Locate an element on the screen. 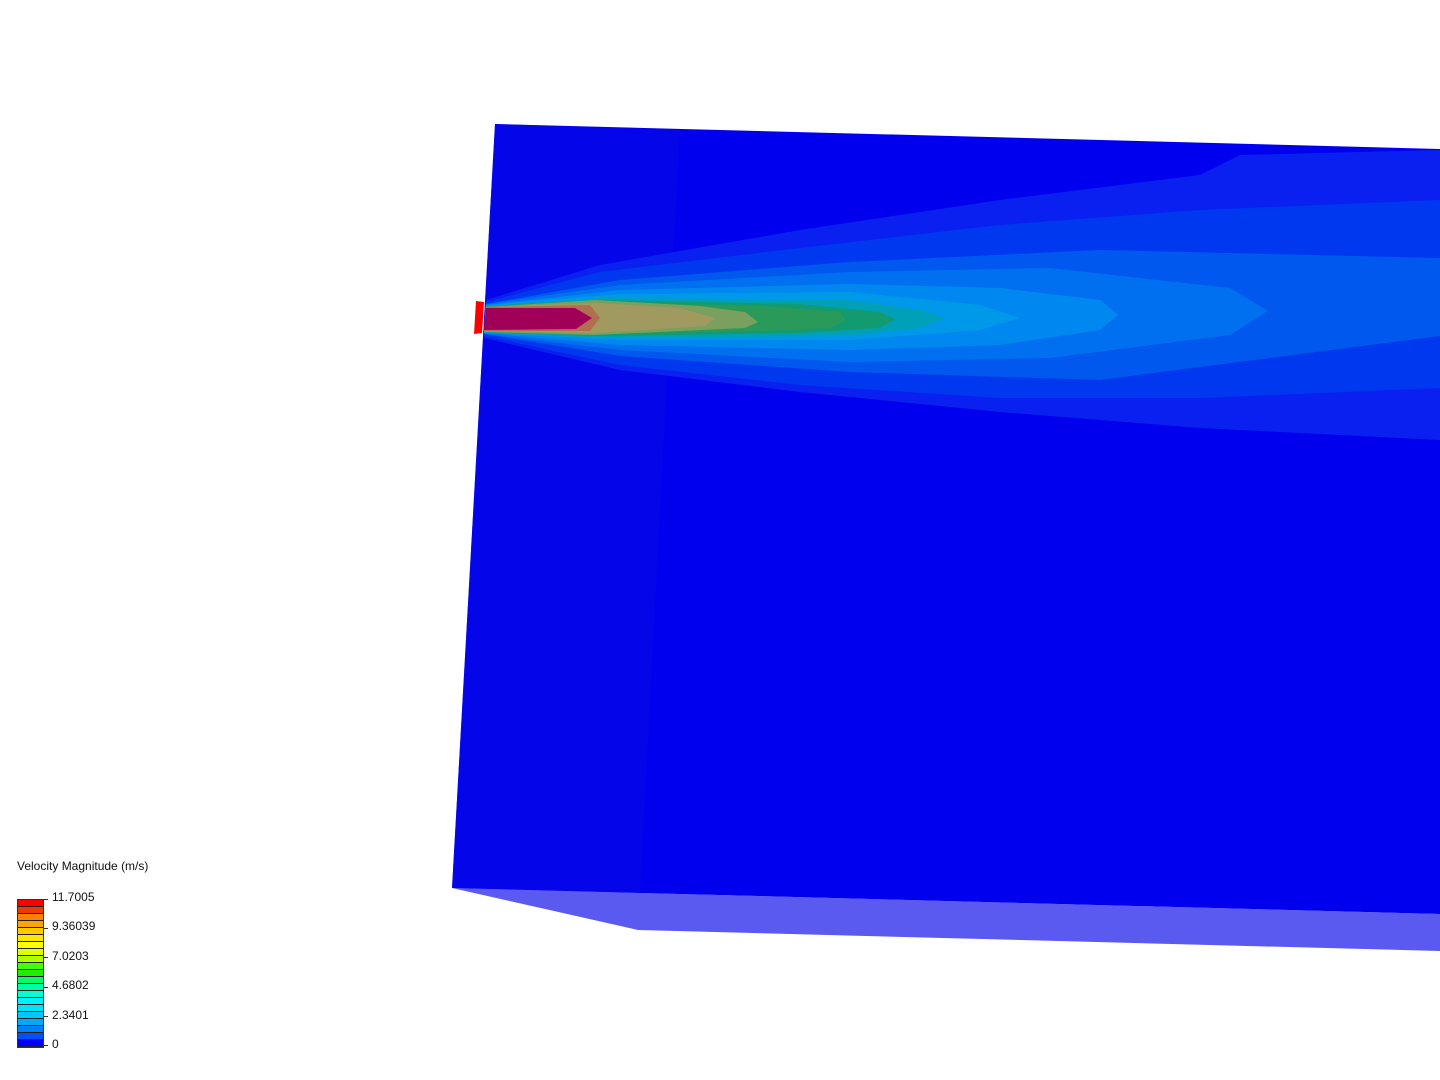 The image size is (1440, 1080). legend-label-max: 11.7005 is located at coordinates (73, 897).